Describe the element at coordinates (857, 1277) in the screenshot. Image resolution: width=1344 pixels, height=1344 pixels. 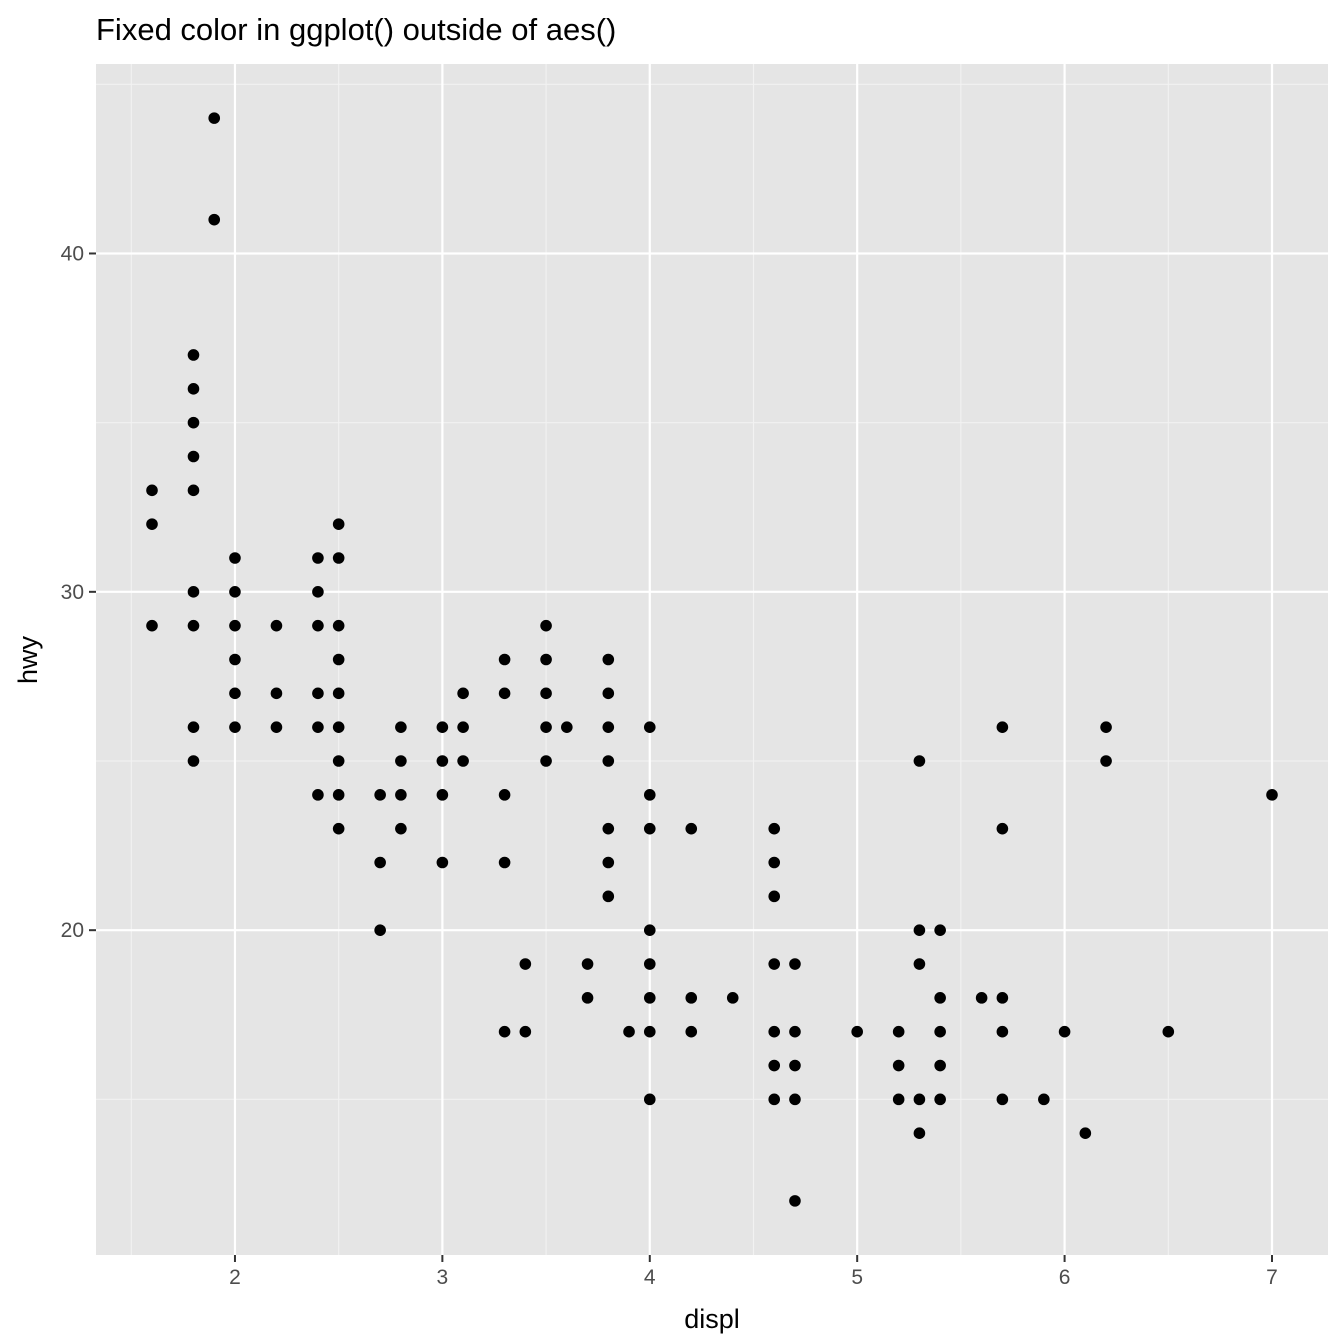
I see `x-tick-label: 5` at that location.